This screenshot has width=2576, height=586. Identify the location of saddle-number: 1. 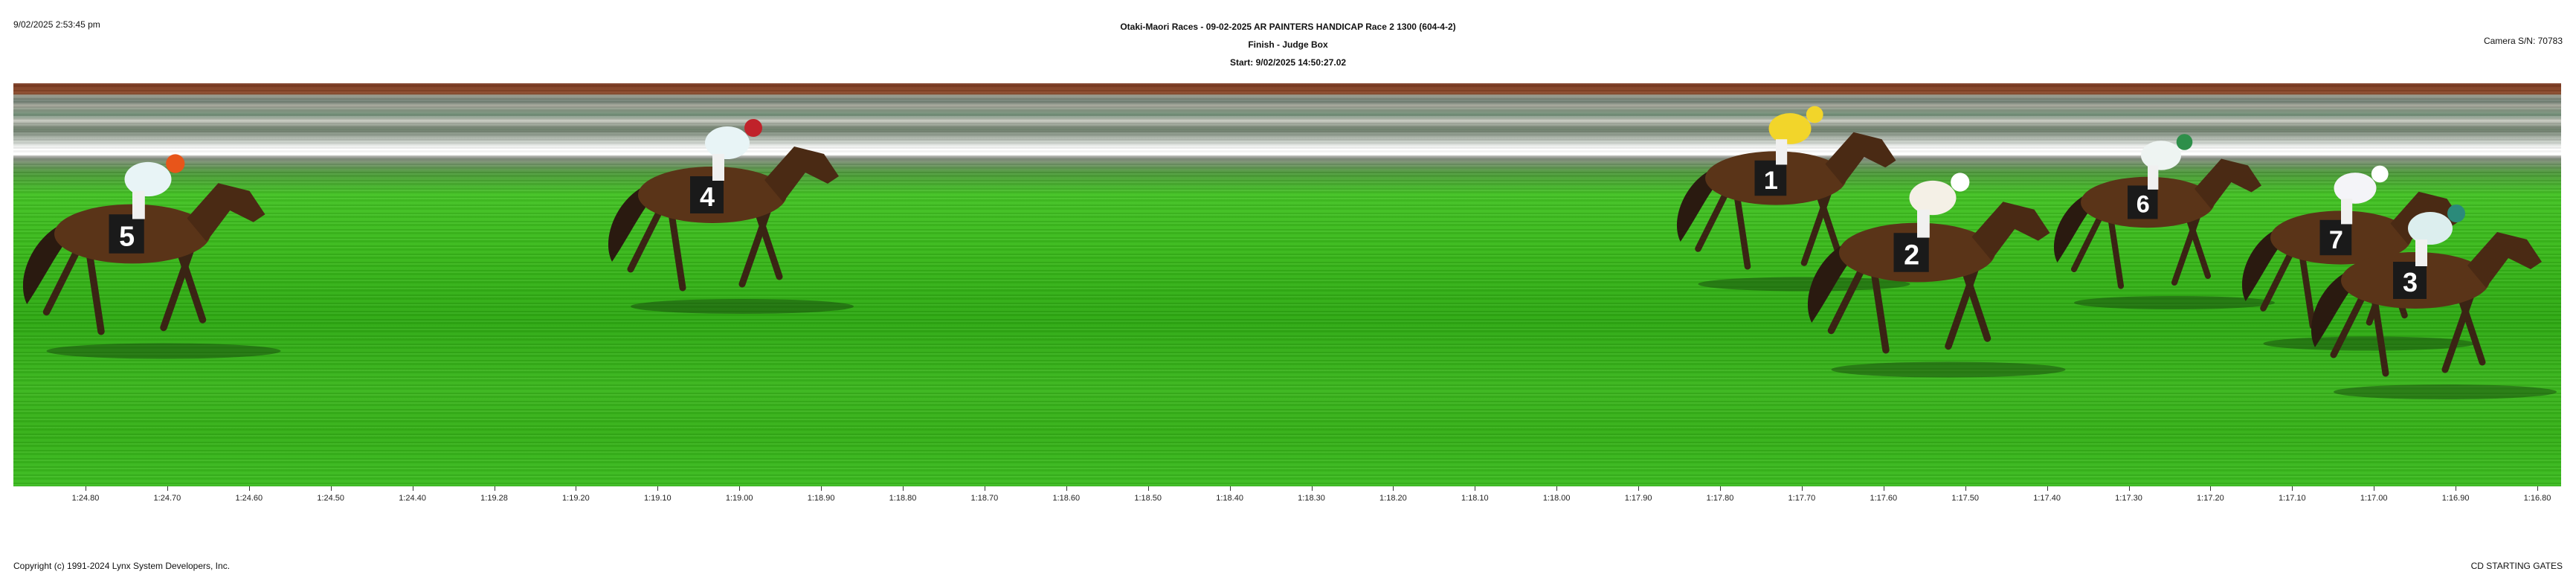
(1771, 181).